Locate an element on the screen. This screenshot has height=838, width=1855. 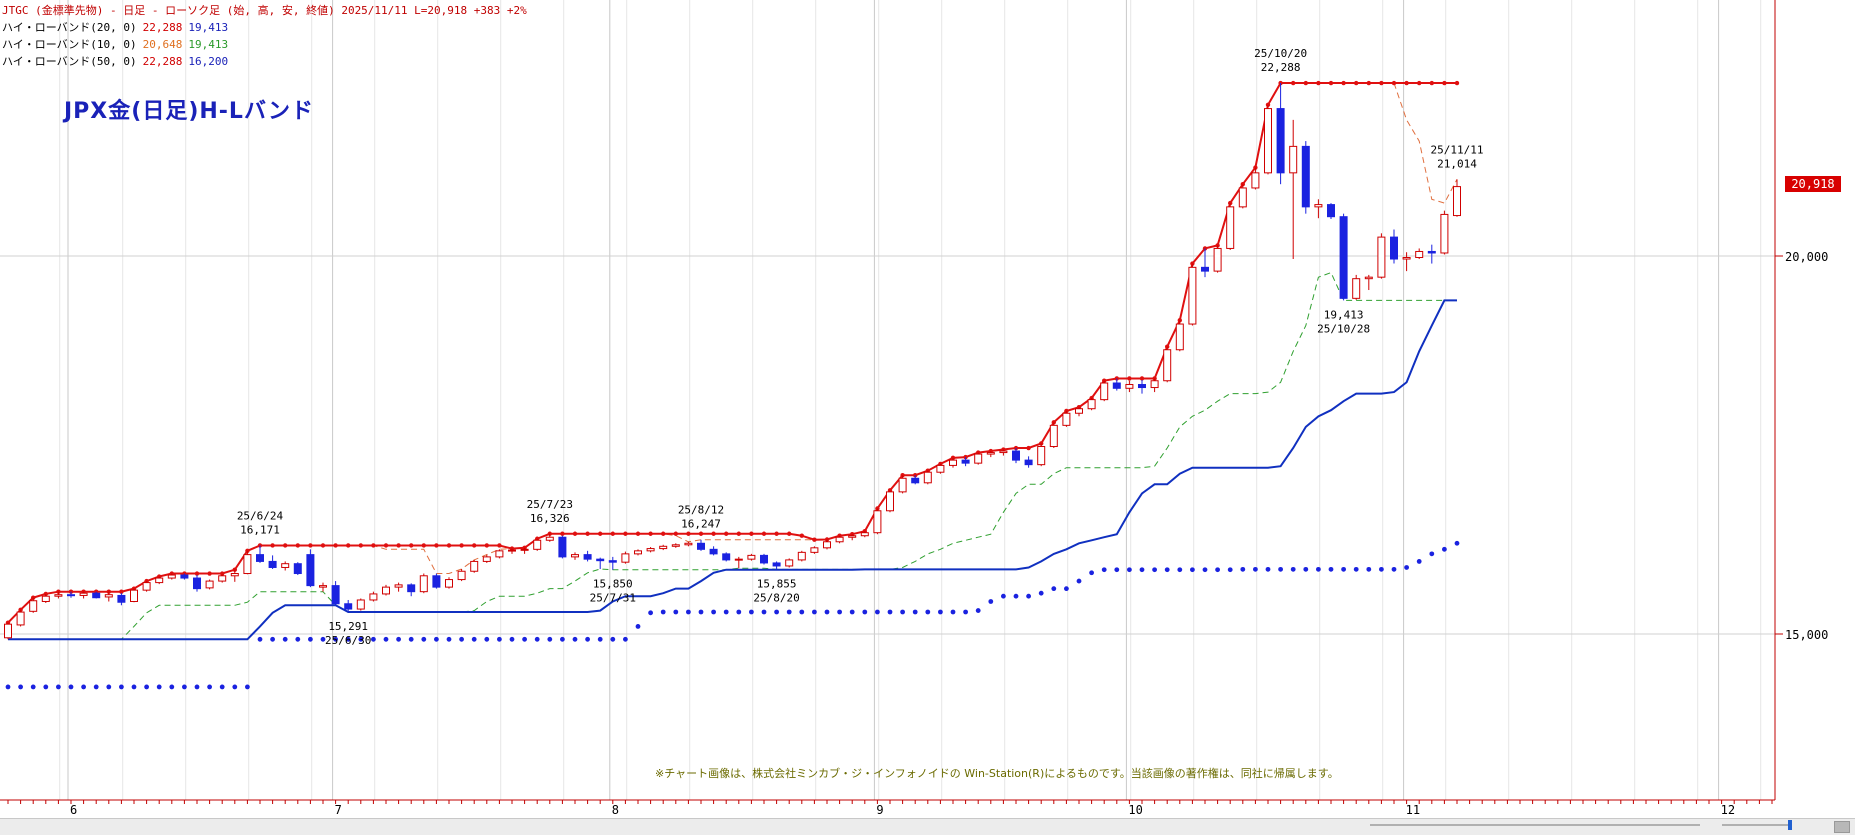
annotation-date: 25/6/30 is located at coordinates (348, 640).